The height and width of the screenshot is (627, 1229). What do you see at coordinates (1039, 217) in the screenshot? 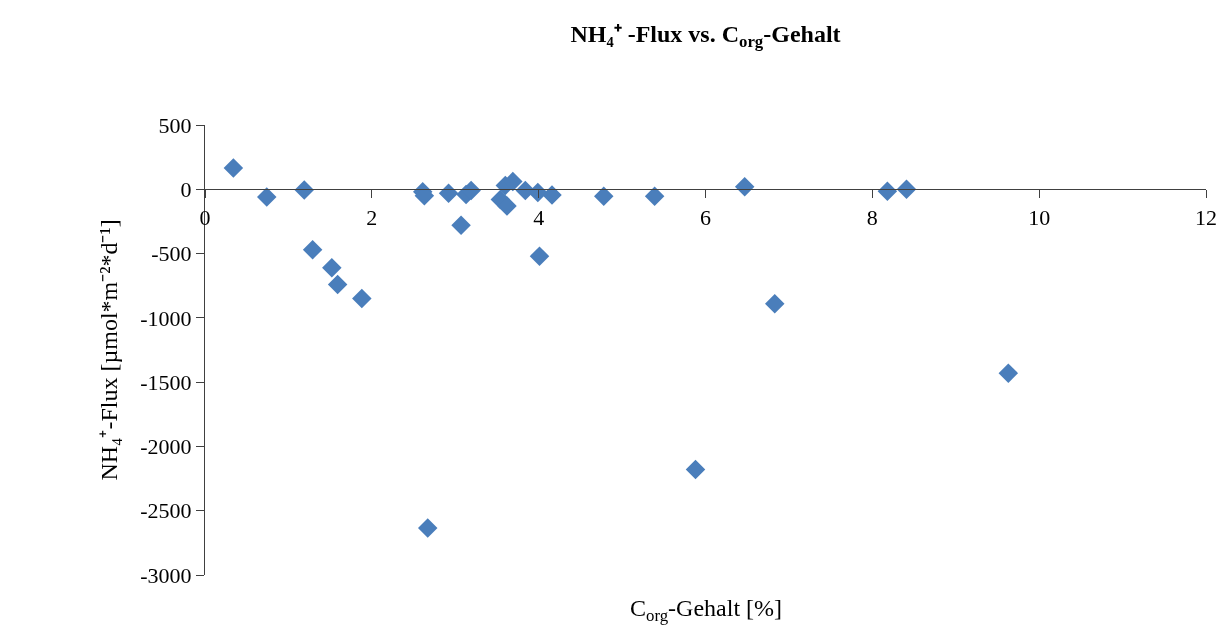
I see `x-tick-label: 10` at bounding box center [1039, 217].